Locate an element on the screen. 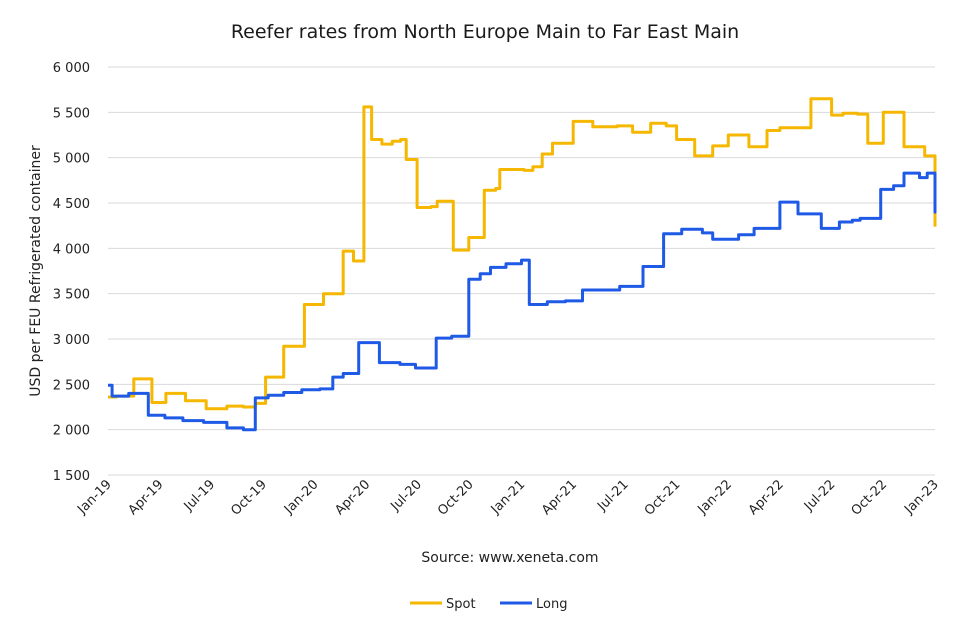 Image resolution: width=970 pixels, height=631 pixels. y-tick-label: 1 500 is located at coordinates (71, 476).